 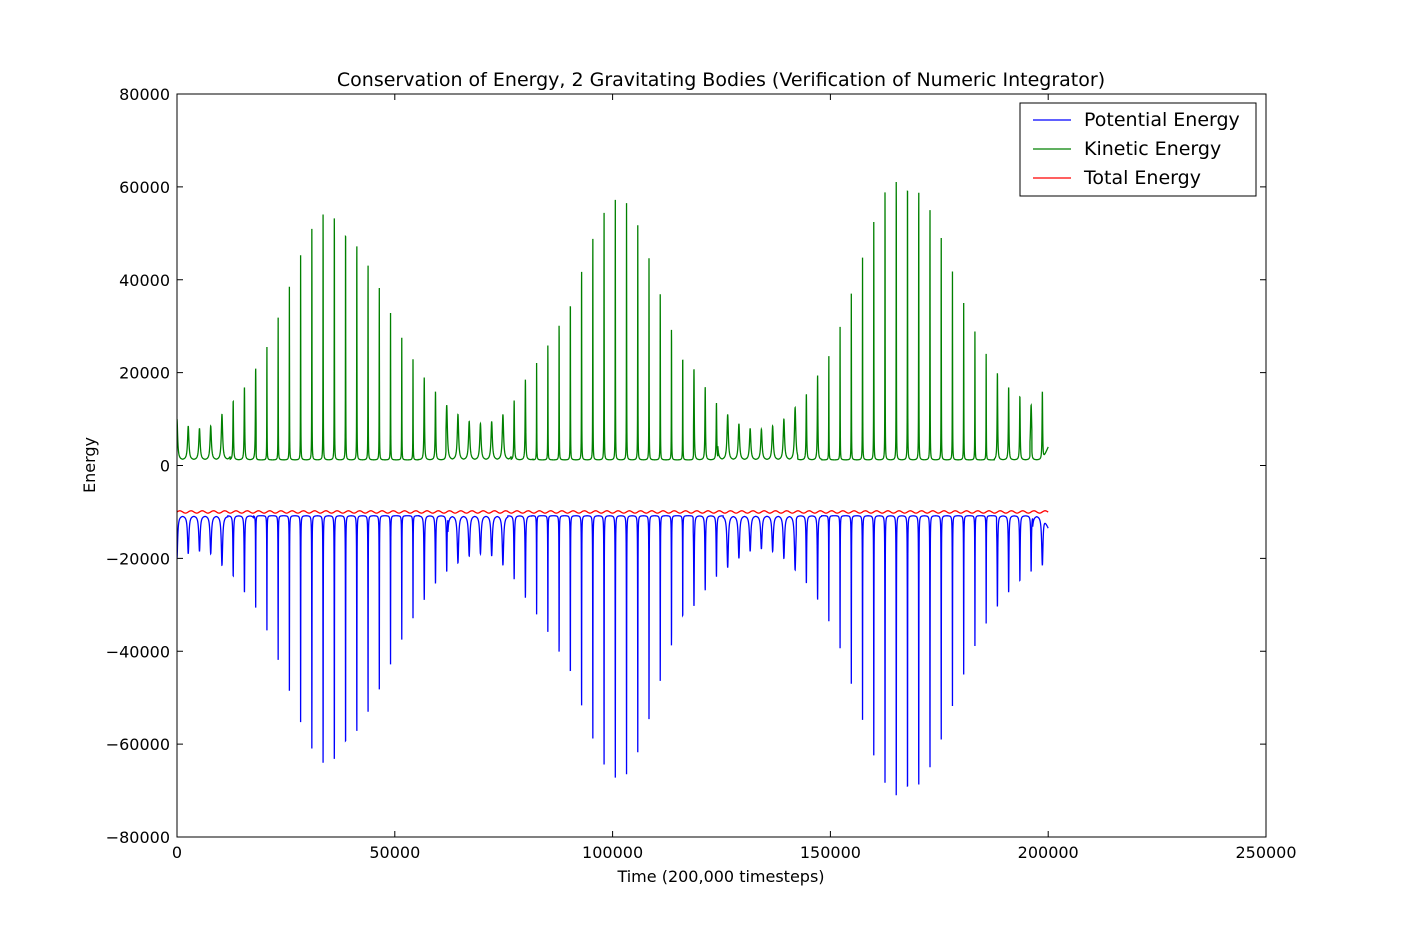 I want to click on legend-label-kinetic: Kinetic Energy, so click(x=1152, y=149).